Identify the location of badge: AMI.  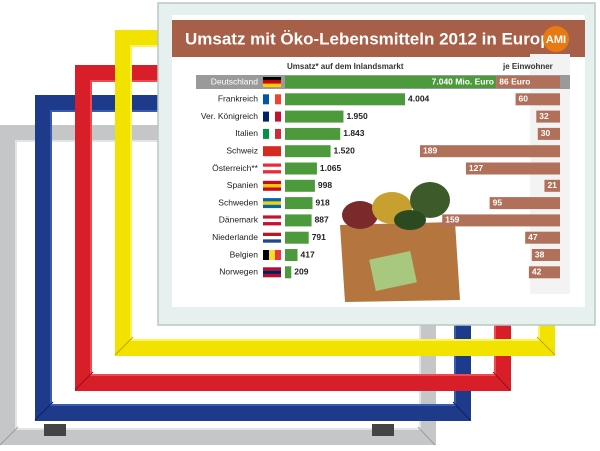
(556, 40).